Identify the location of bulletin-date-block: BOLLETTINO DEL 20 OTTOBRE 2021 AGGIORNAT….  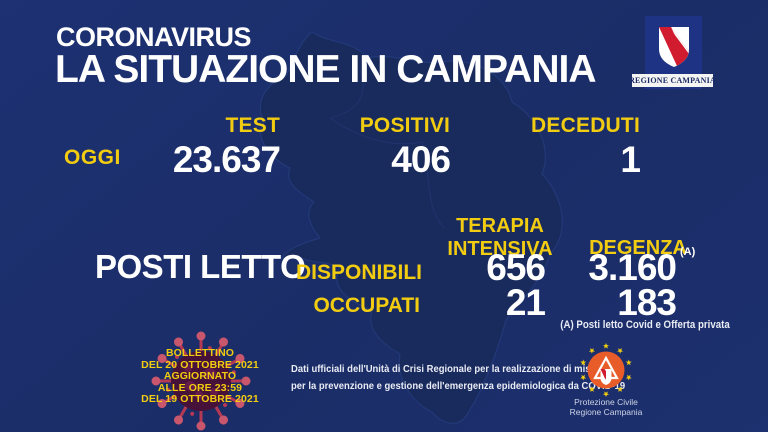
(200, 376).